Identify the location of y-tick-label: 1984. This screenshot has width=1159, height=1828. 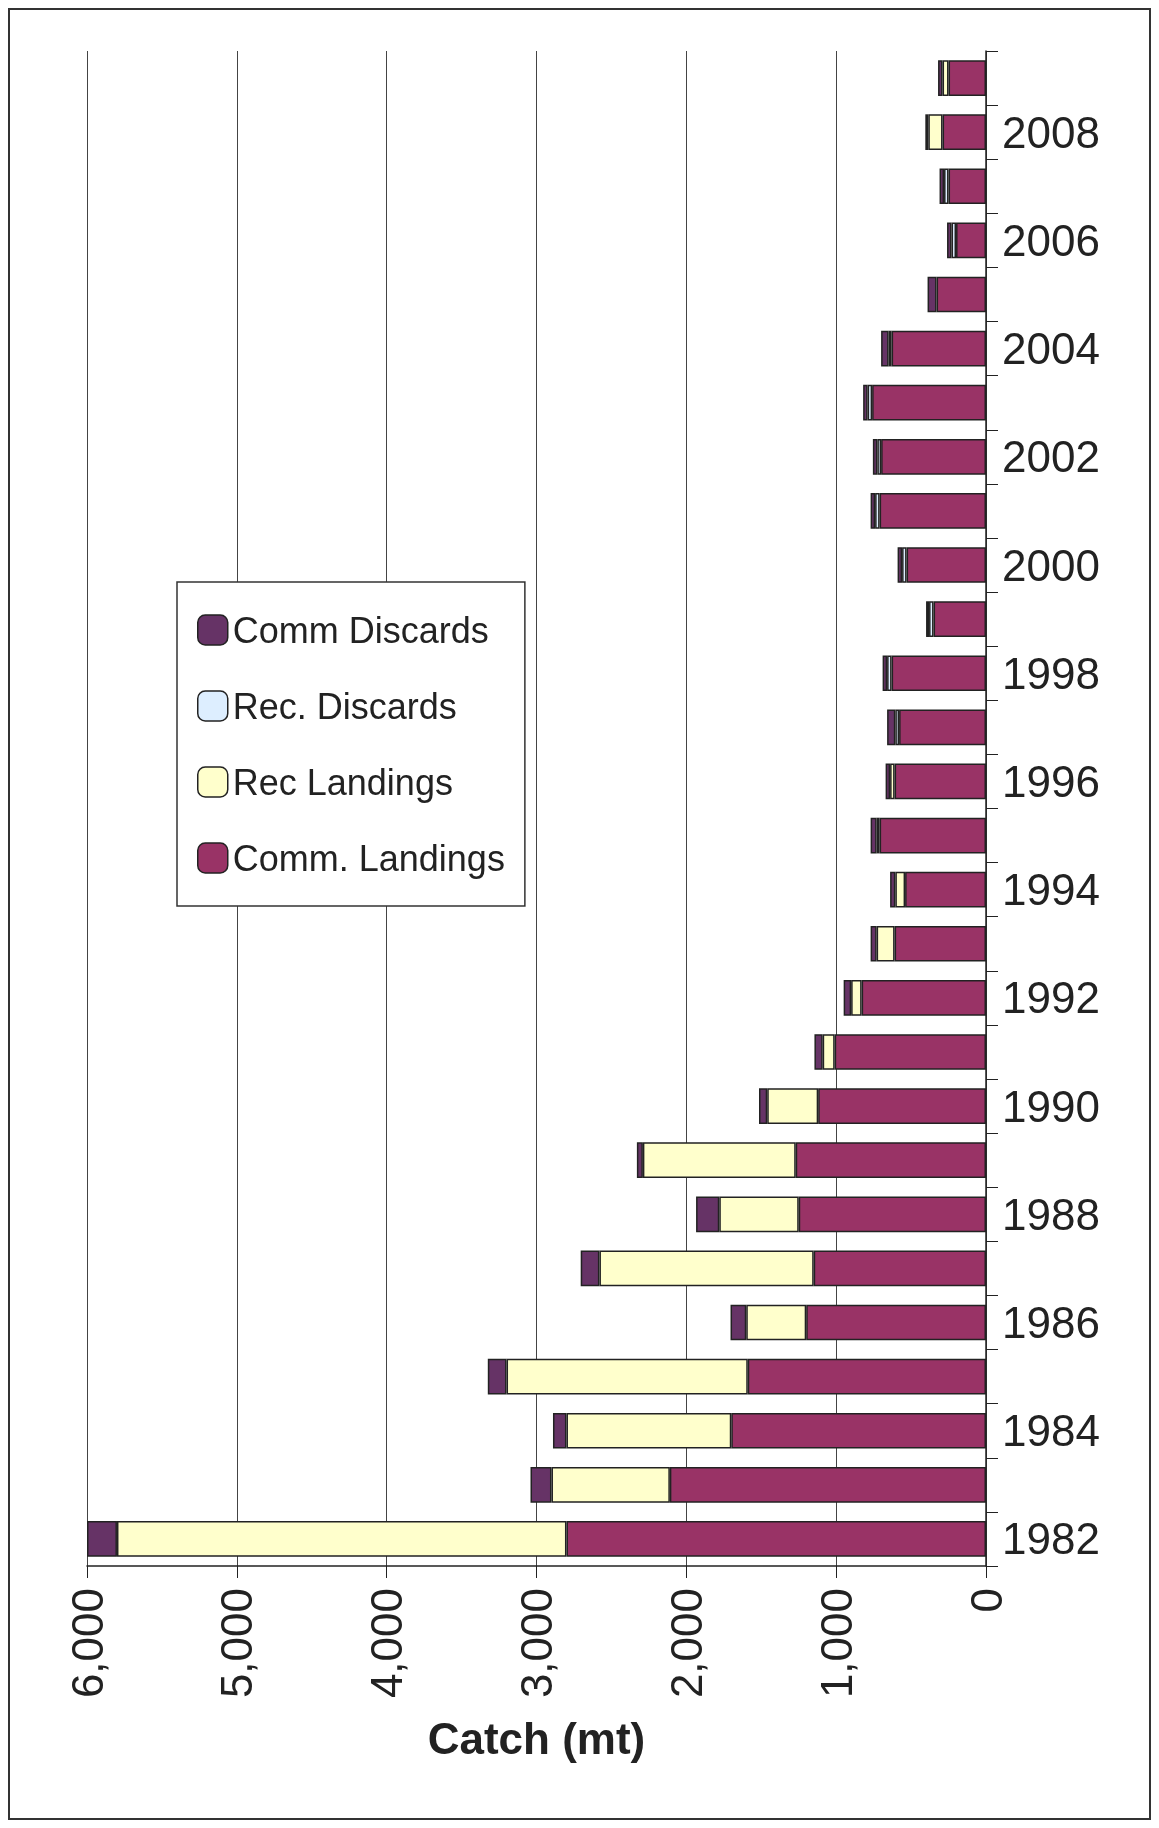
(1051, 1431).